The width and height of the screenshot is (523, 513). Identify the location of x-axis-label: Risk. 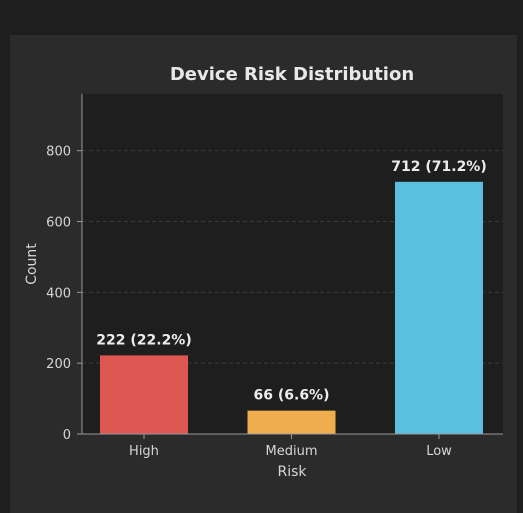
(292, 472).